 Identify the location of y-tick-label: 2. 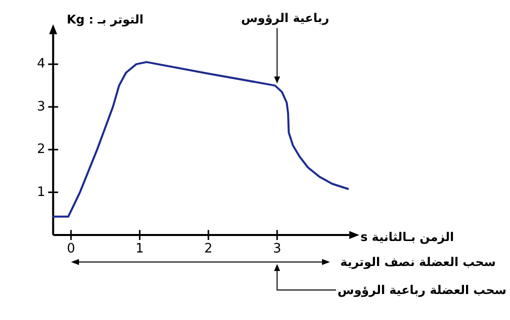
(41, 150).